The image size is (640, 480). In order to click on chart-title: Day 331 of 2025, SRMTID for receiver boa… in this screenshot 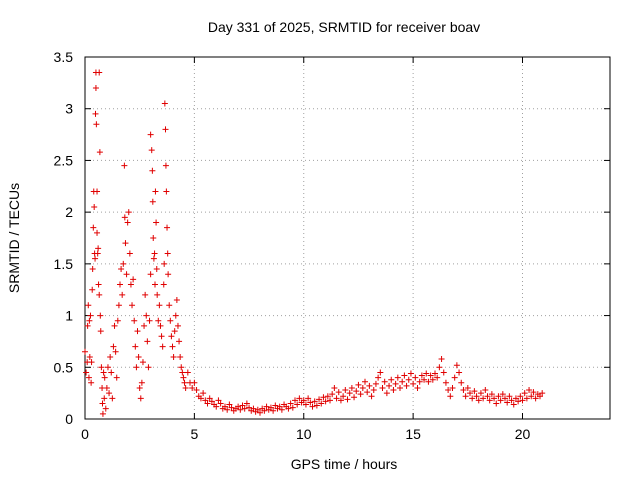, I will do `click(344, 27)`.